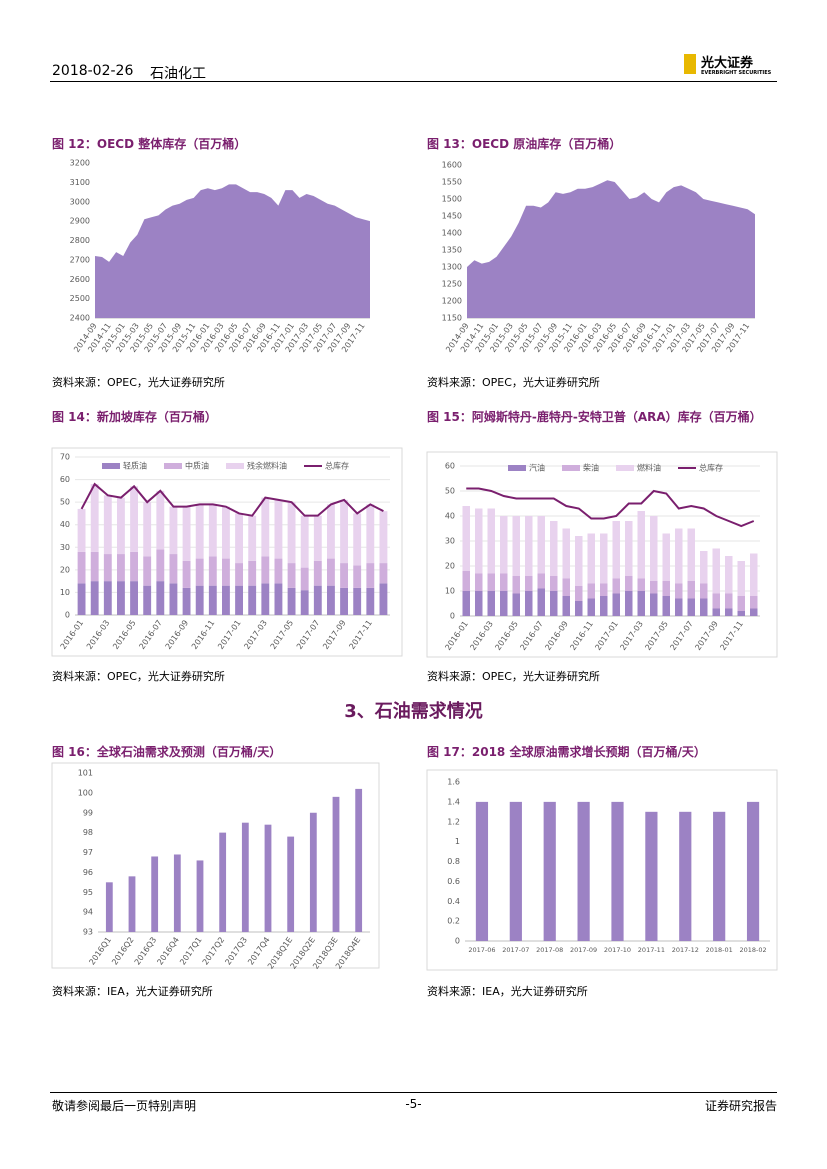  Describe the element at coordinates (80, 240) in the screenshot. I see `y-tick-label: 2800` at that location.